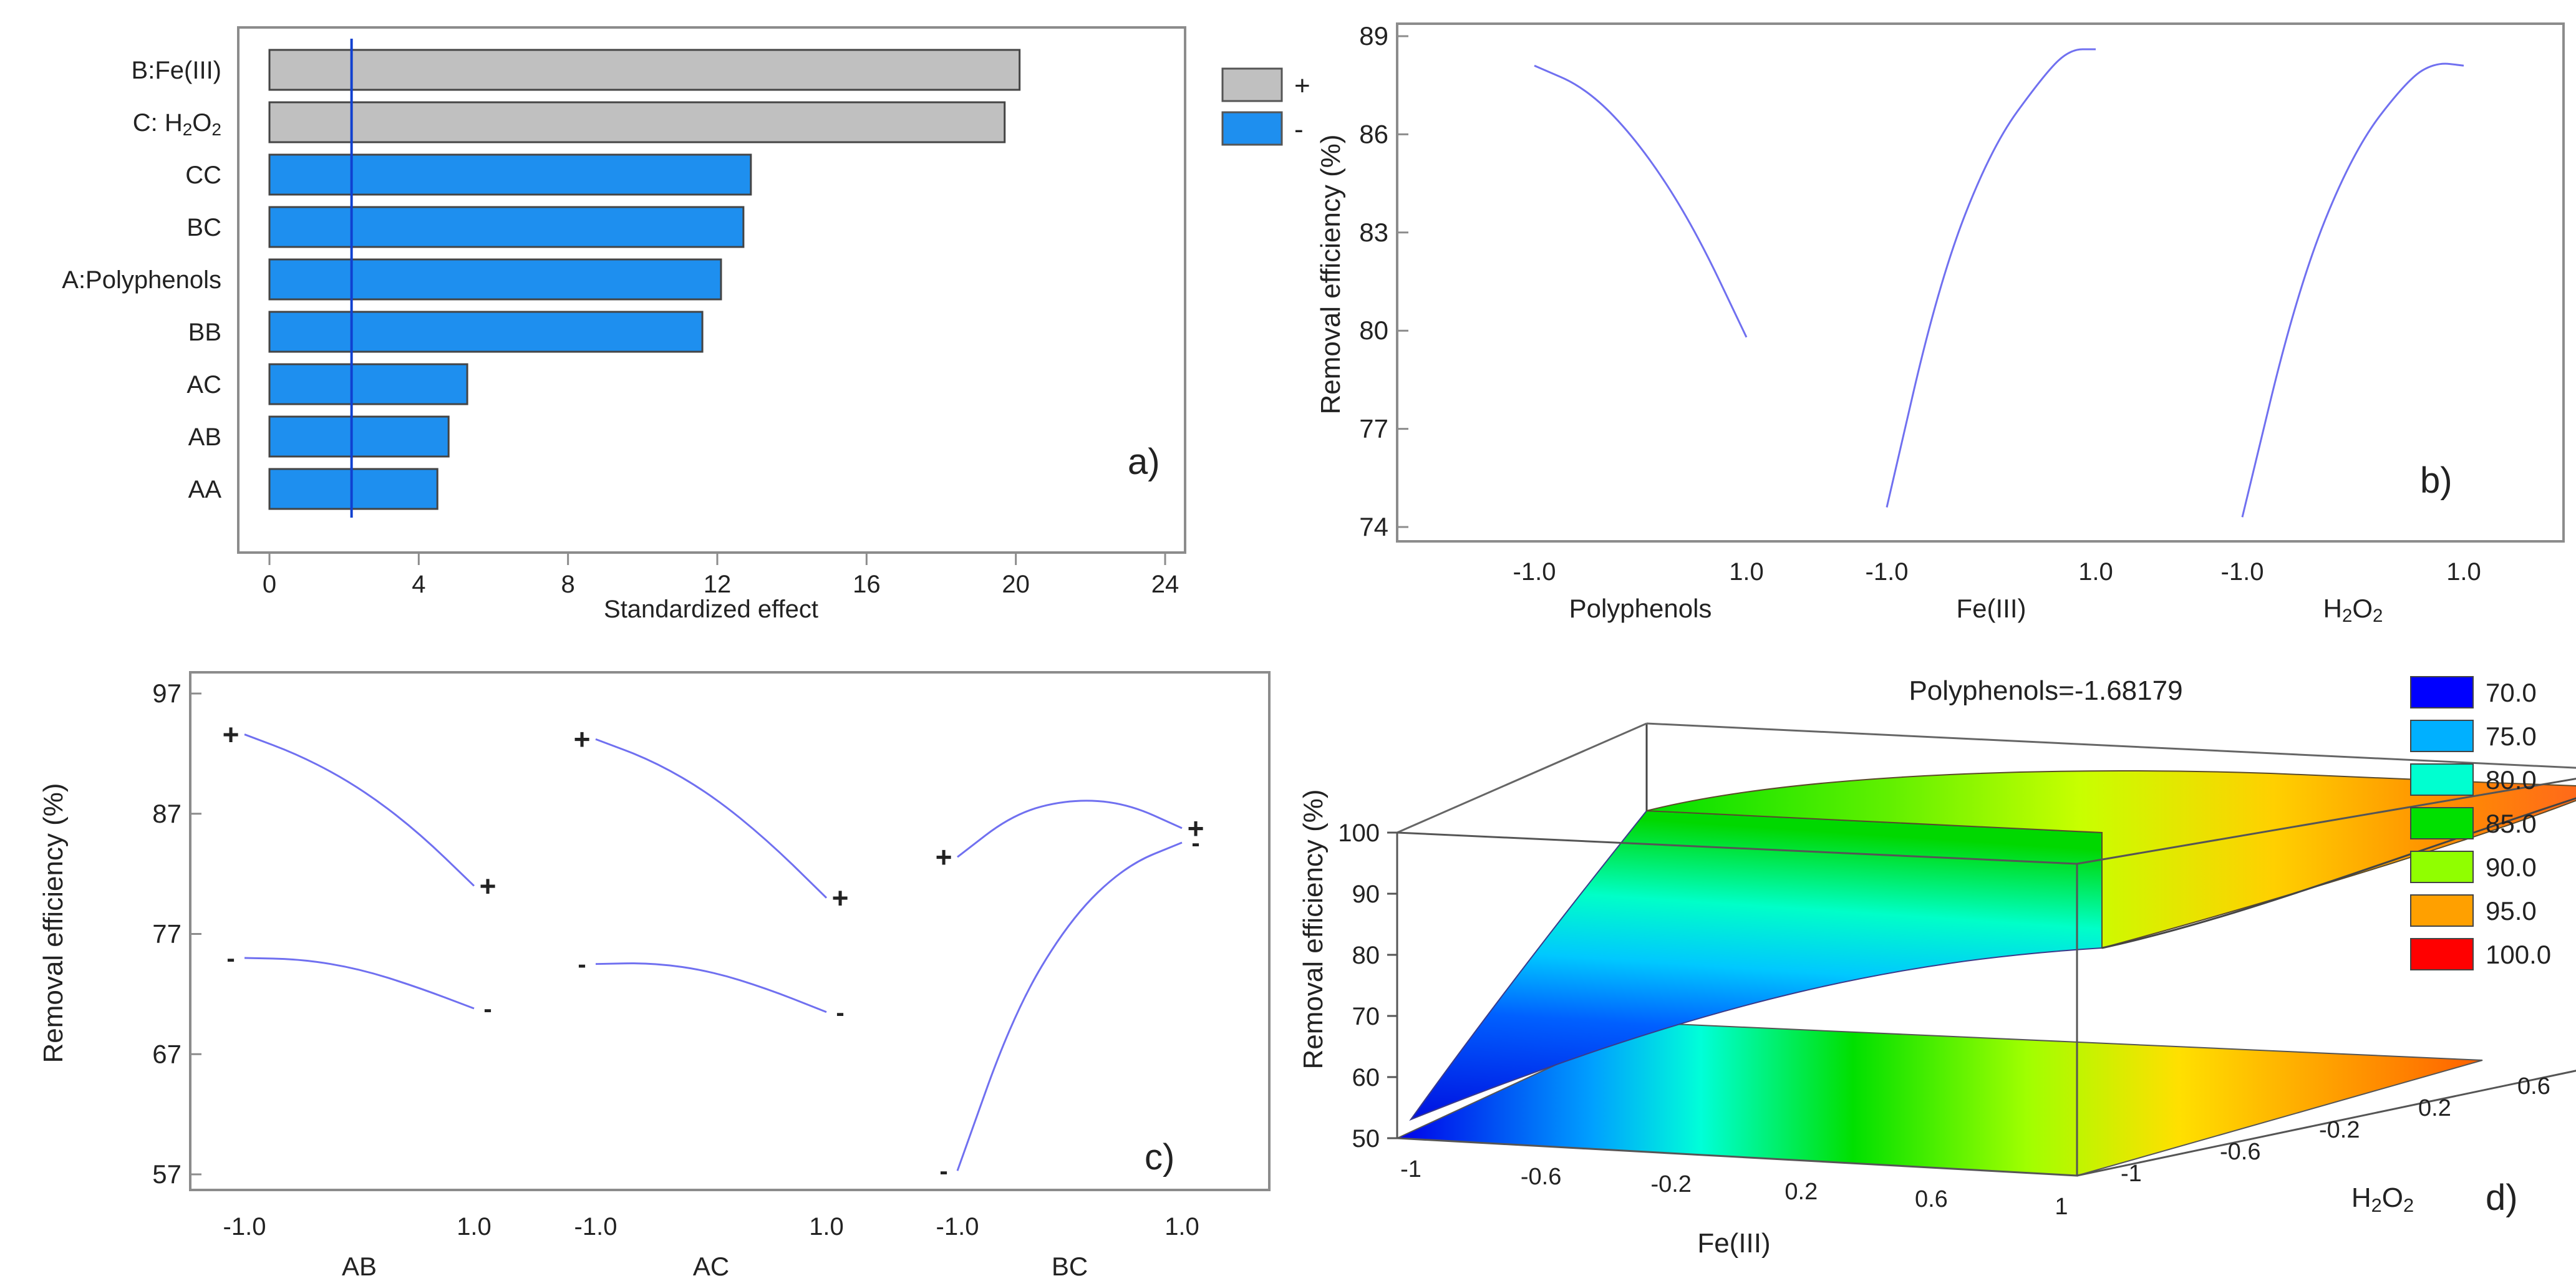  Describe the element at coordinates (1640, 608) in the screenshot. I see `b-group-label: Polyphenols` at that location.